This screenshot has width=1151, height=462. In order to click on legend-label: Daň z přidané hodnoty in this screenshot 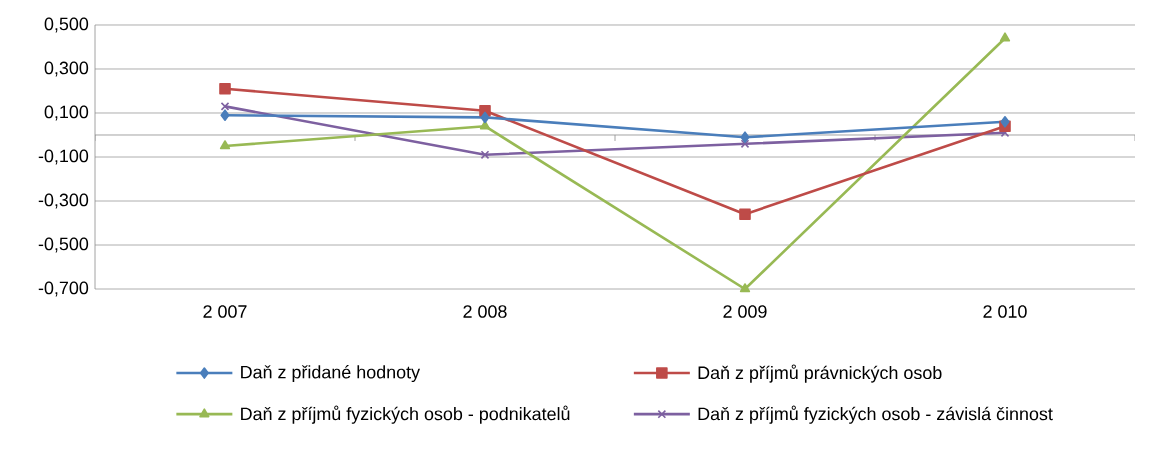, I will do `click(331, 374)`.